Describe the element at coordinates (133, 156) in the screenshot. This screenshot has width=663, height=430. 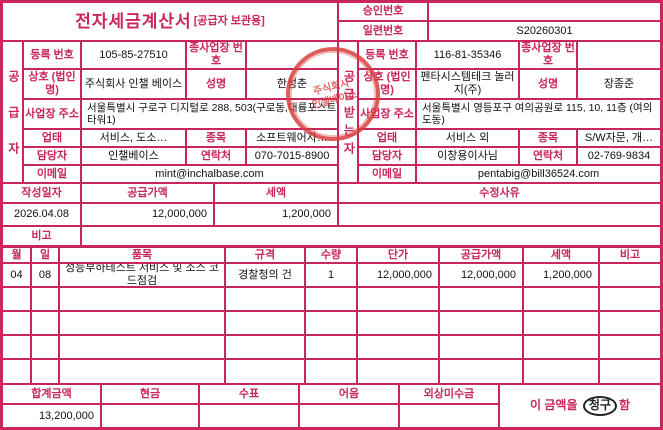
I see `supplier-contact-value: 인챌베이스` at that location.